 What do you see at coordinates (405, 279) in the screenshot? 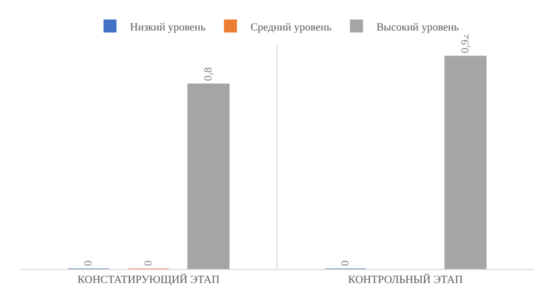
I see `x-tick-label: КОНТРОЛЬНЫЙ ЭТАП` at bounding box center [405, 279].